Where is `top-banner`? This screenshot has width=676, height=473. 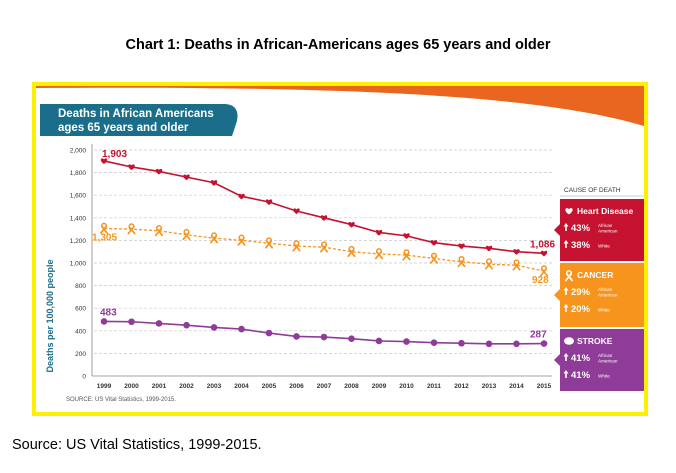 top-banner is located at coordinates (340, 106).